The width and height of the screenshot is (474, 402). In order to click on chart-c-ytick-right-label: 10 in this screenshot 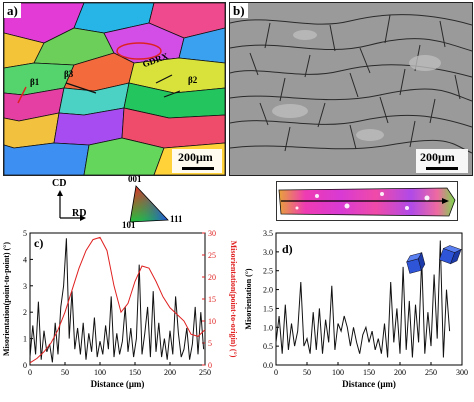, I will do `click(212, 321)`.